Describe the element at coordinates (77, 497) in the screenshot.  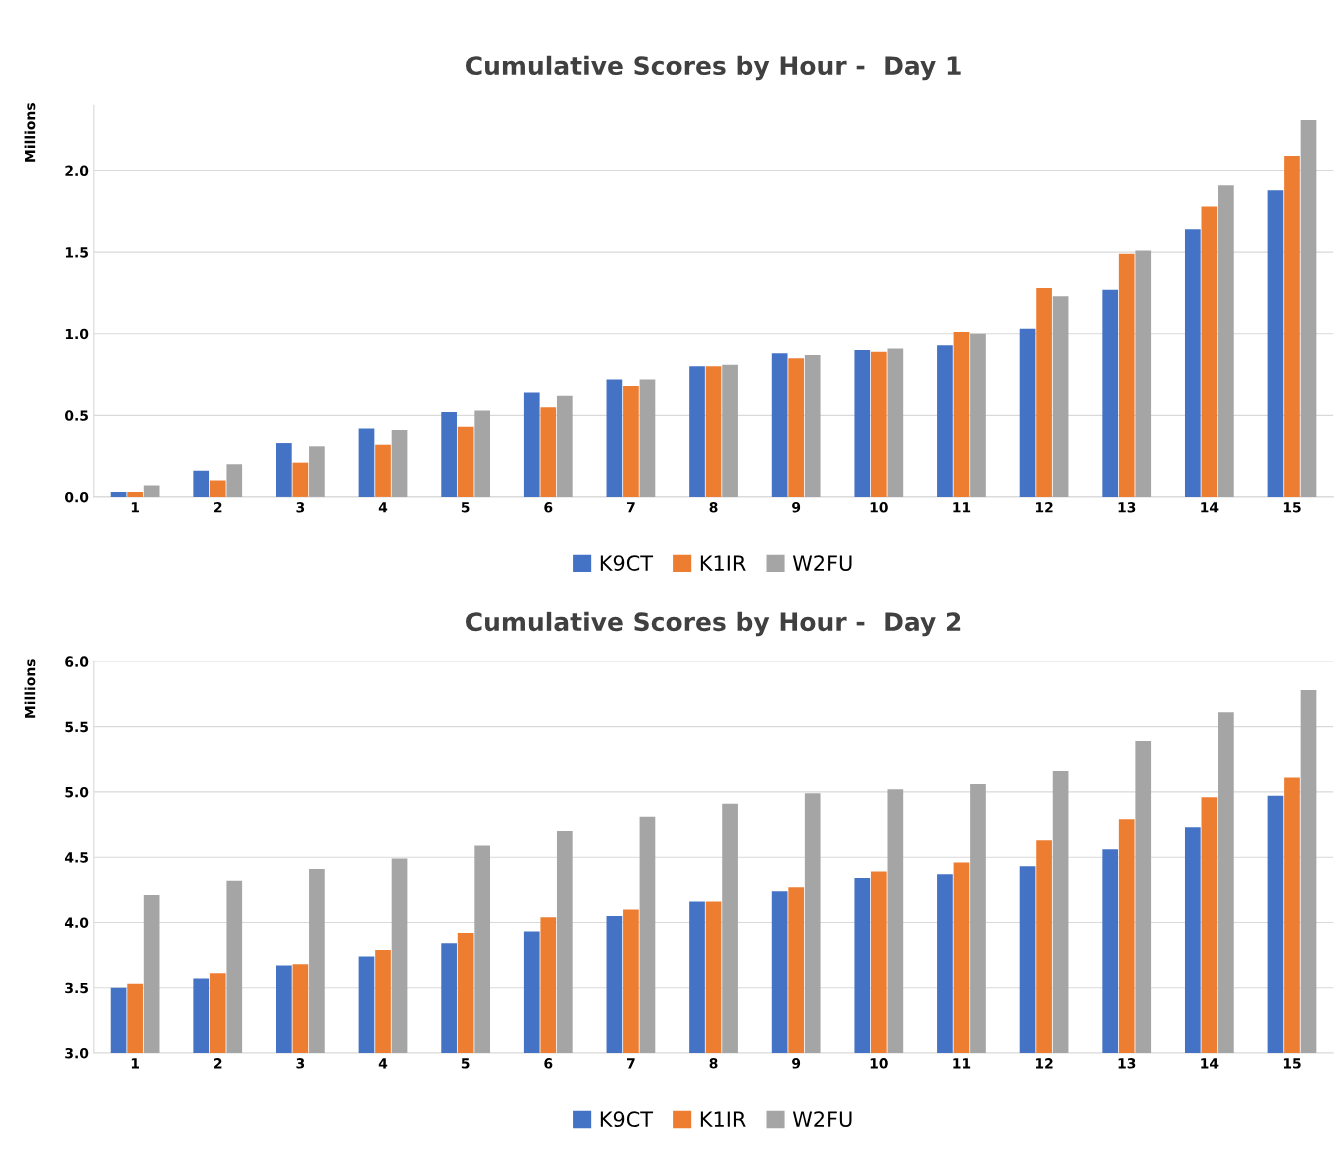
I see `y-tick-label: 0.0` at that location.